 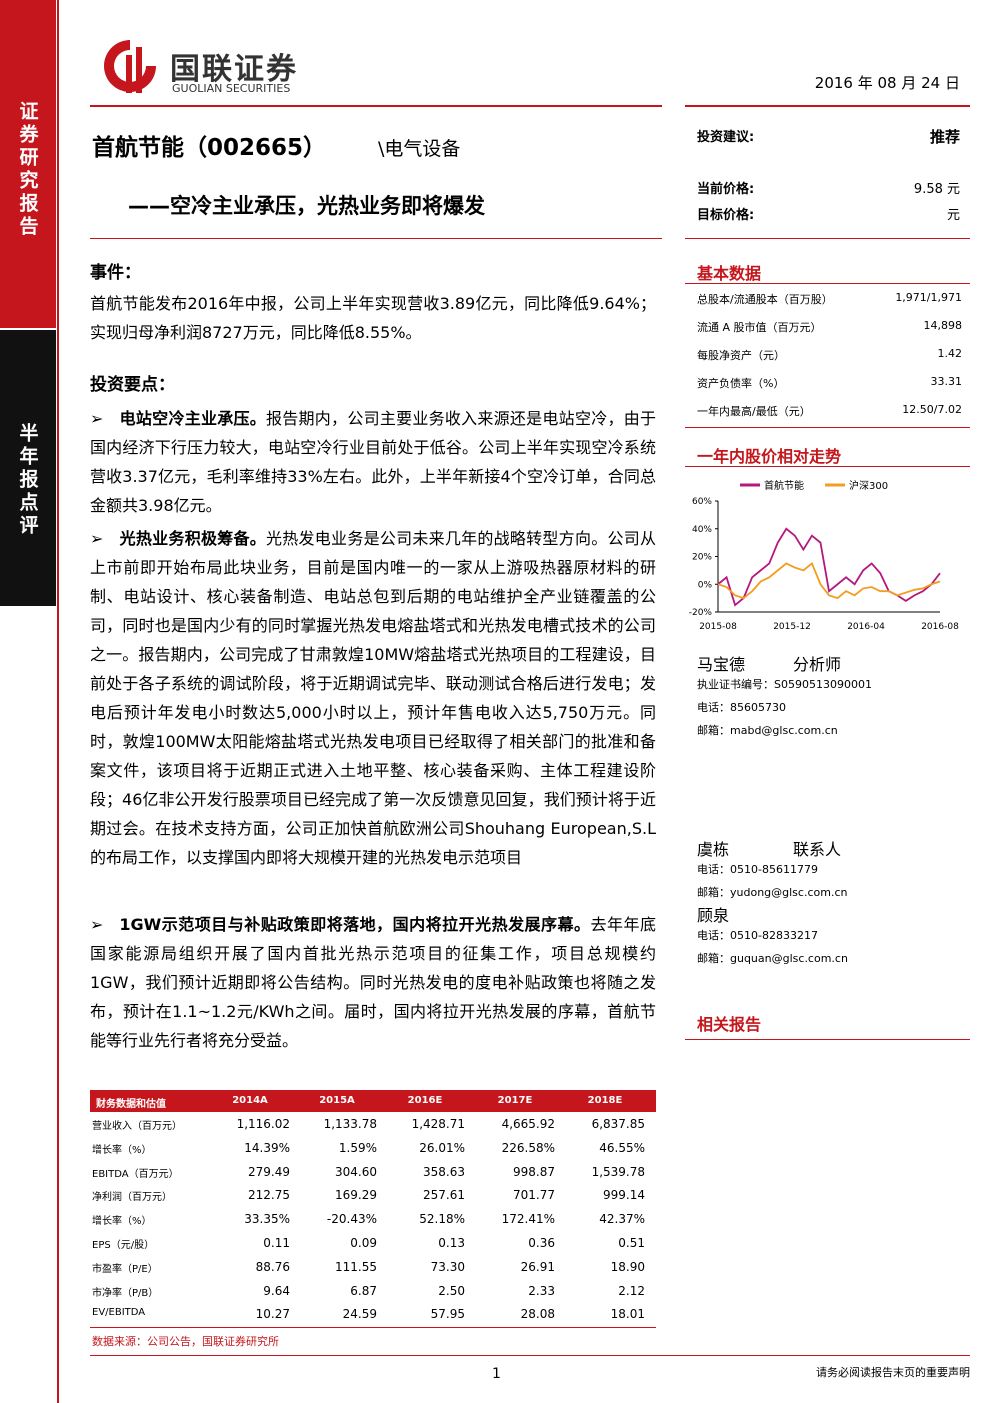 What do you see at coordinates (537, 1314) in the screenshot?
I see `table-cell: 28.08` at bounding box center [537, 1314].